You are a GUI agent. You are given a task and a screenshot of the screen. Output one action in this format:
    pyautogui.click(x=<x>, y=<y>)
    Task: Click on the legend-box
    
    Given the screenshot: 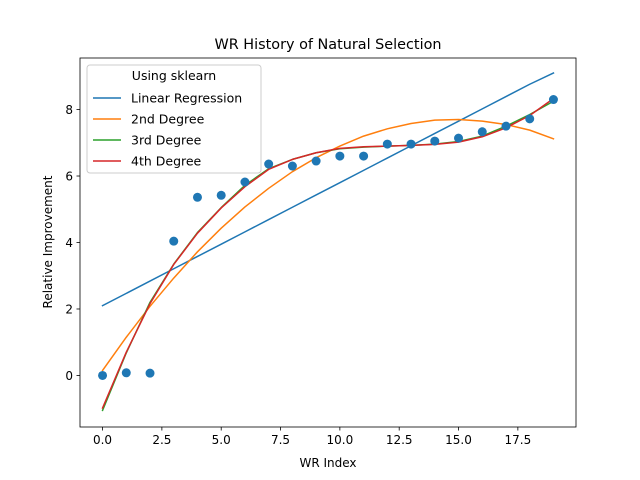 What is the action you would take?
    pyautogui.click(x=174, y=119)
    